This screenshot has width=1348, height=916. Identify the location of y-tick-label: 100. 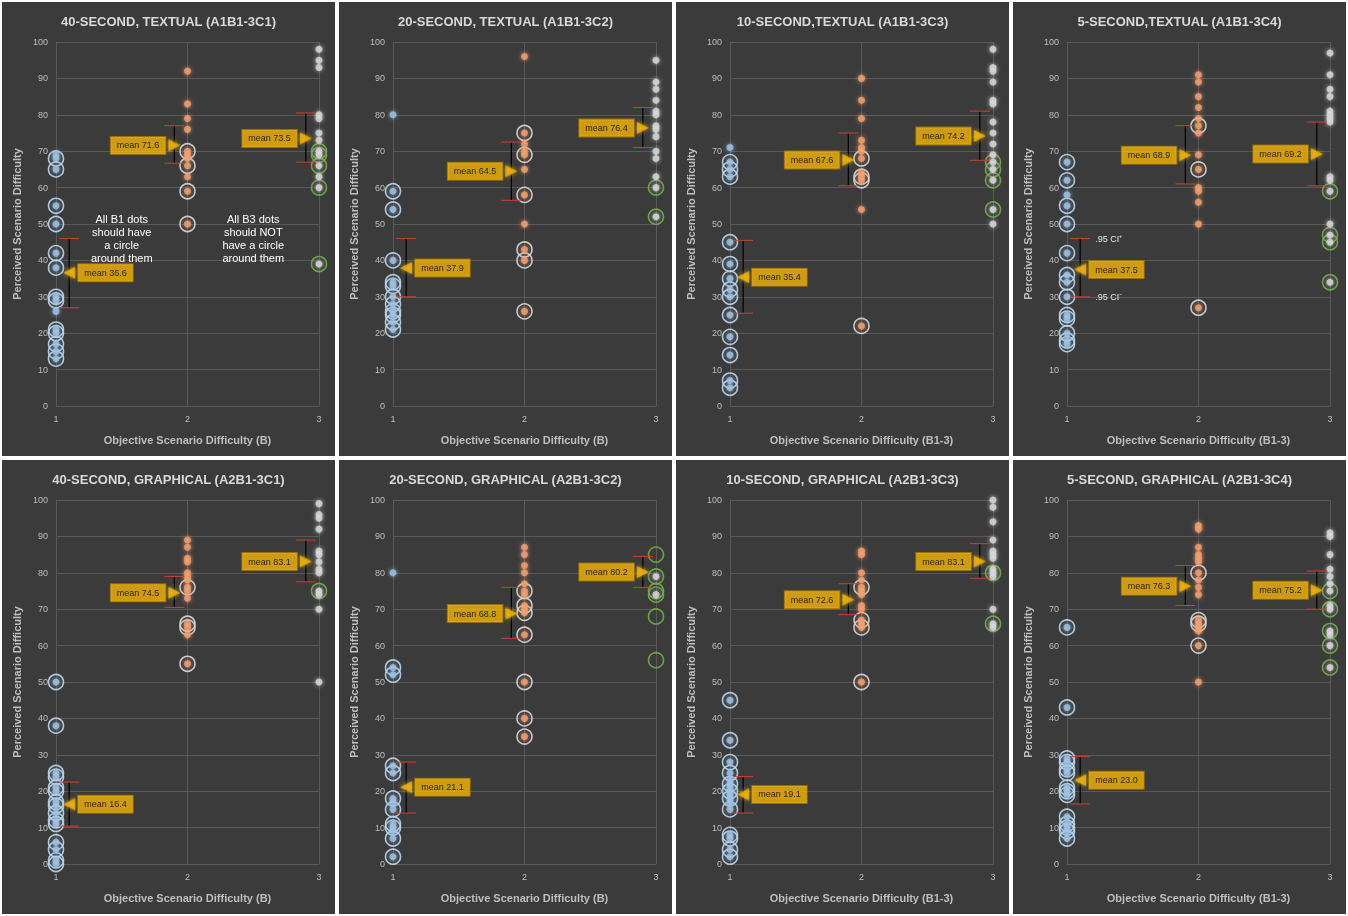
(1051, 42).